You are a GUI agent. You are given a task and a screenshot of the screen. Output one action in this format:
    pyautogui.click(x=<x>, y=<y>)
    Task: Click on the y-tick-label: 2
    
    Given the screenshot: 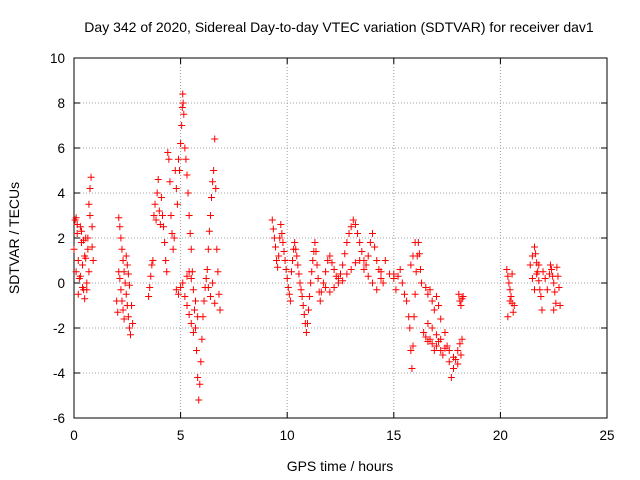 What is the action you would take?
    pyautogui.click(x=61, y=238)
    